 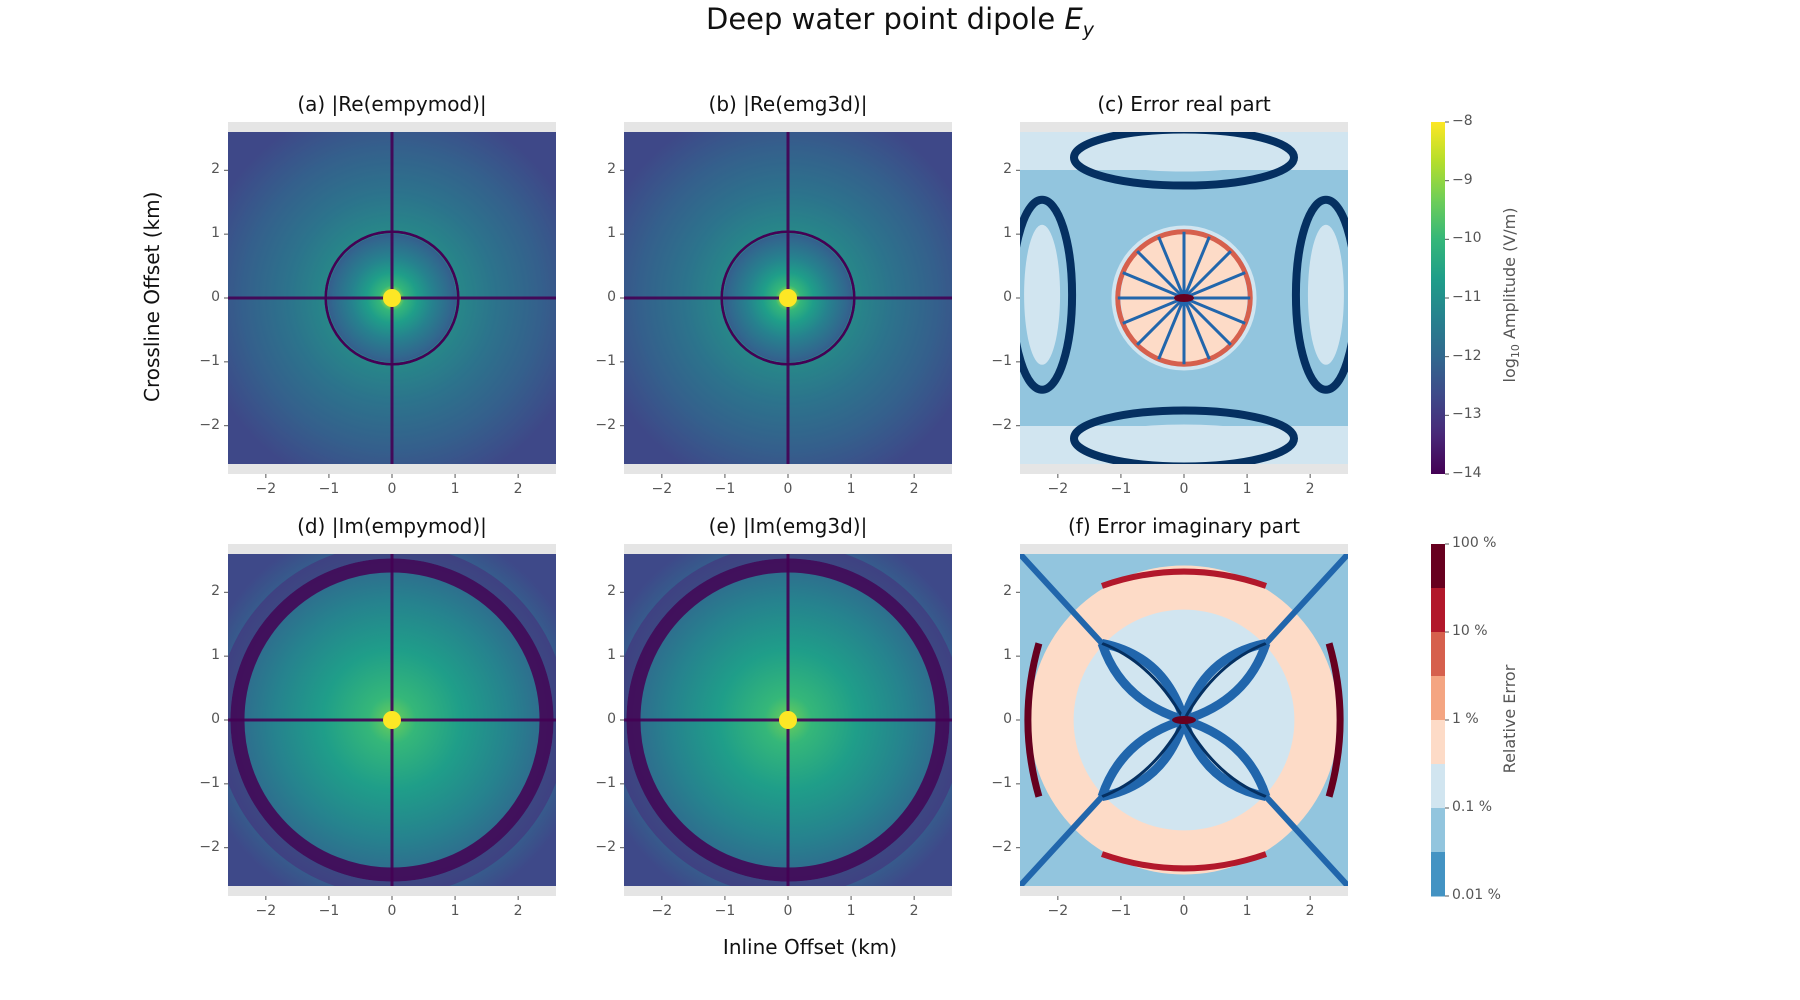 I want to click on amplitude-colorbar, so click(x=1438, y=298).